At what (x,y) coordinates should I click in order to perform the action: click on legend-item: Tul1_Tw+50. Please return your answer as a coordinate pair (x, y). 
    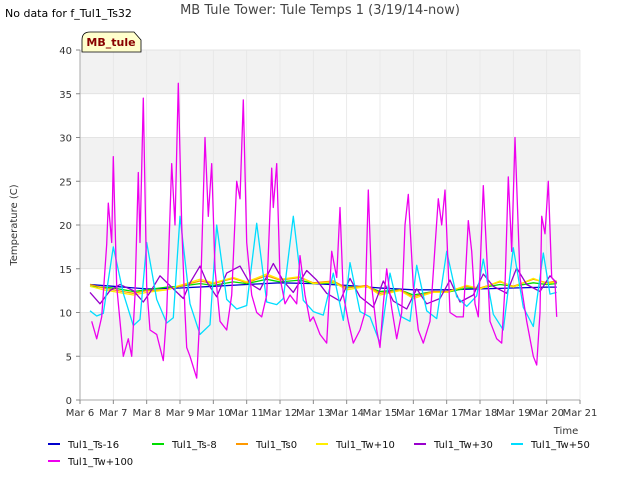
    Looking at the image, I should click on (550, 445).